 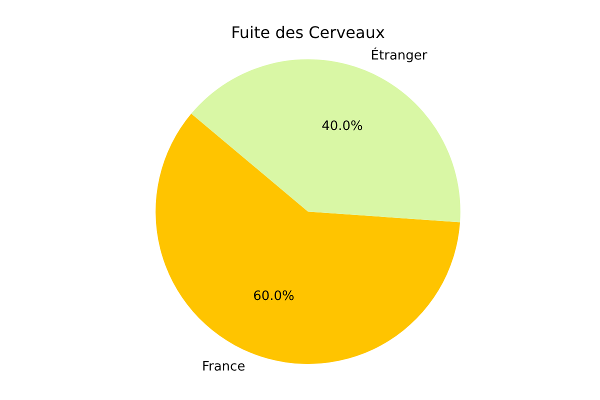 I want to click on slice-label: Étranger, so click(x=399, y=55).